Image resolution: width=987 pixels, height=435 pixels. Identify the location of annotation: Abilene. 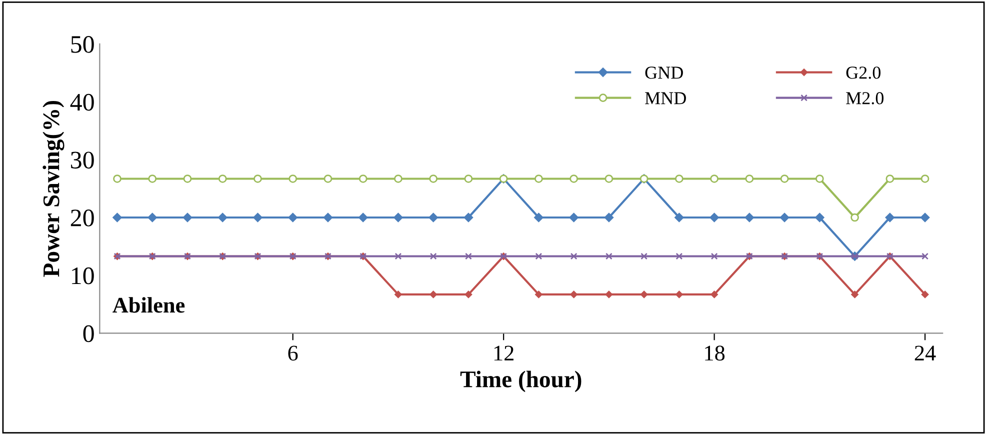
(148, 305).